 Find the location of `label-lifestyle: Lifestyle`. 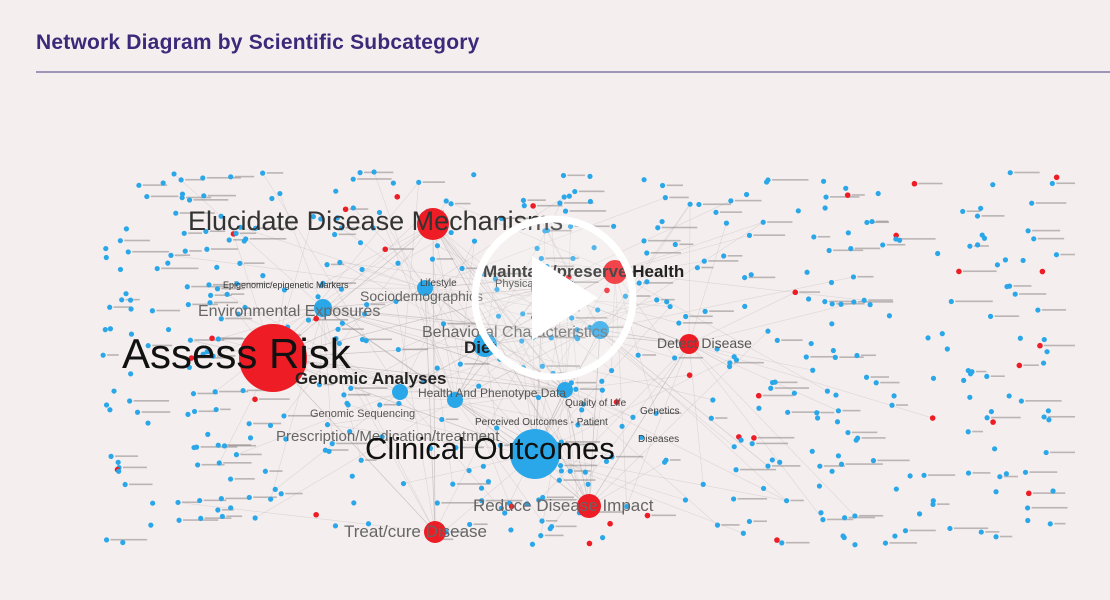

label-lifestyle: Lifestyle is located at coordinates (438, 283).